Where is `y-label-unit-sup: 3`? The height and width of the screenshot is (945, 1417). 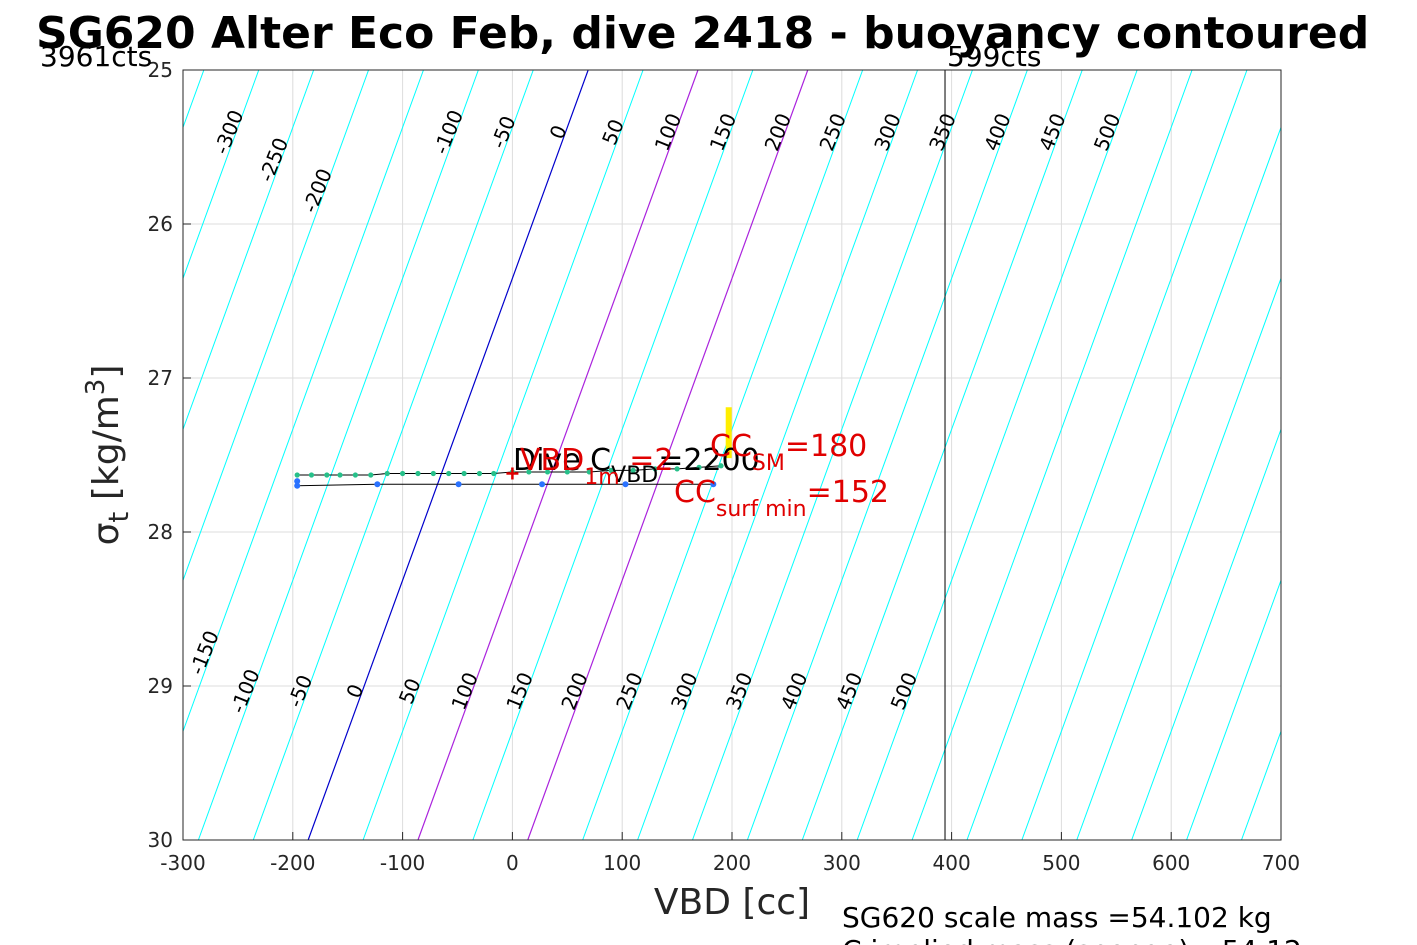 y-label-unit-sup: 3 is located at coordinates (96, 387).